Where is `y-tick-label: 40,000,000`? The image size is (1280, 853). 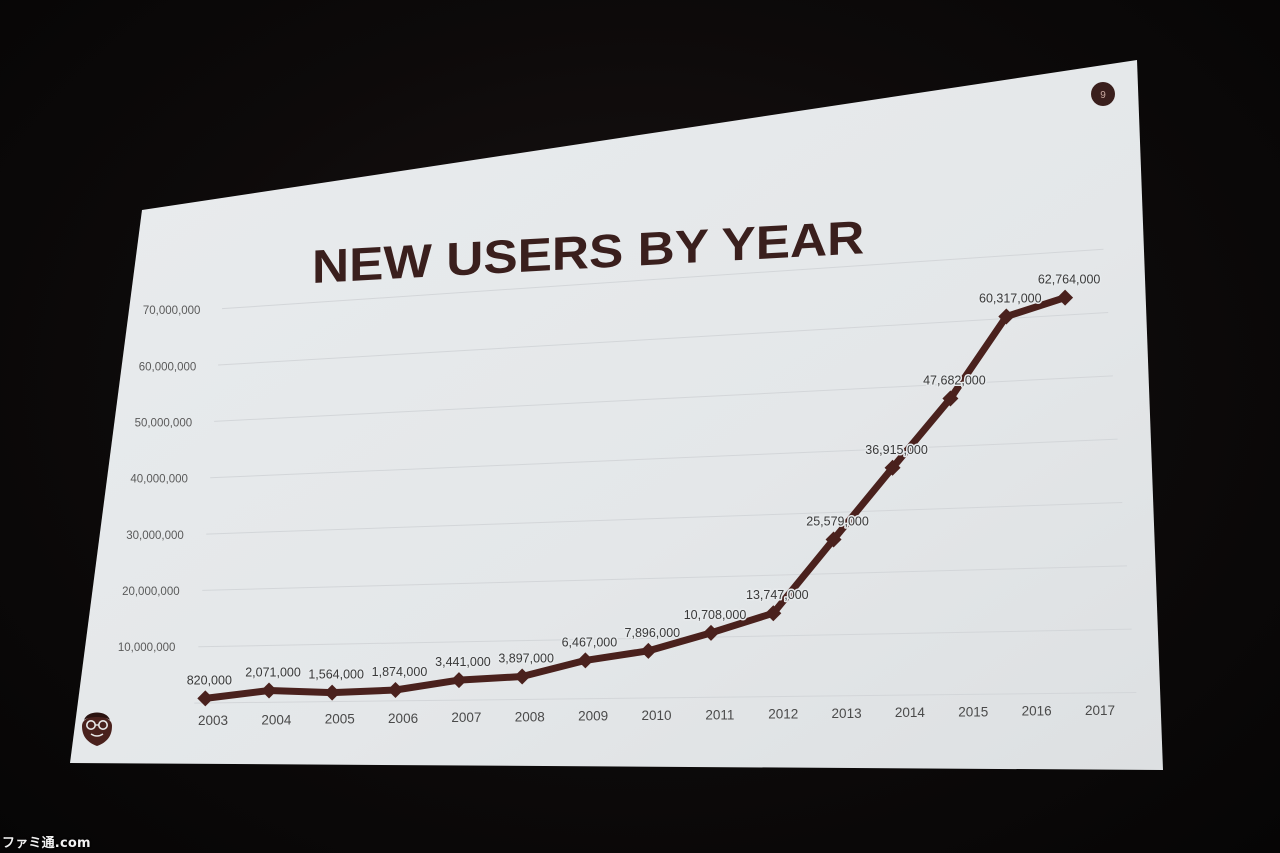
y-tick-label: 40,000,000 is located at coordinates (159, 480).